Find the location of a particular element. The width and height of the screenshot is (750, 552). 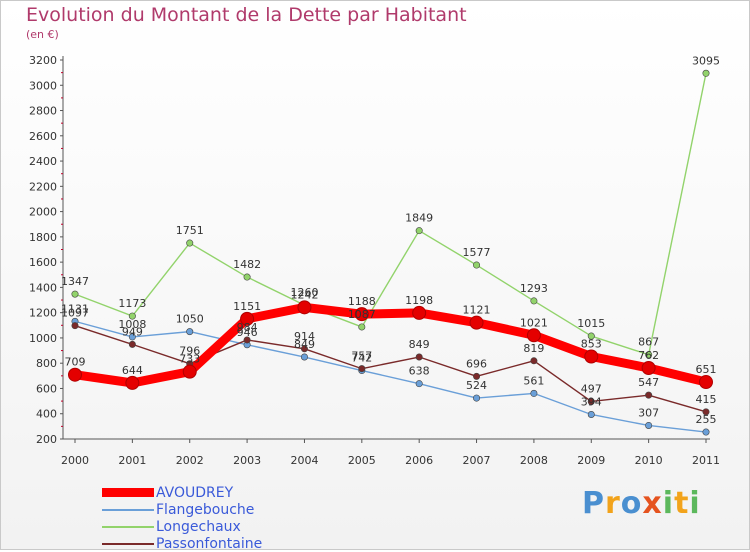

data-label: 949 is located at coordinates (132, 331).